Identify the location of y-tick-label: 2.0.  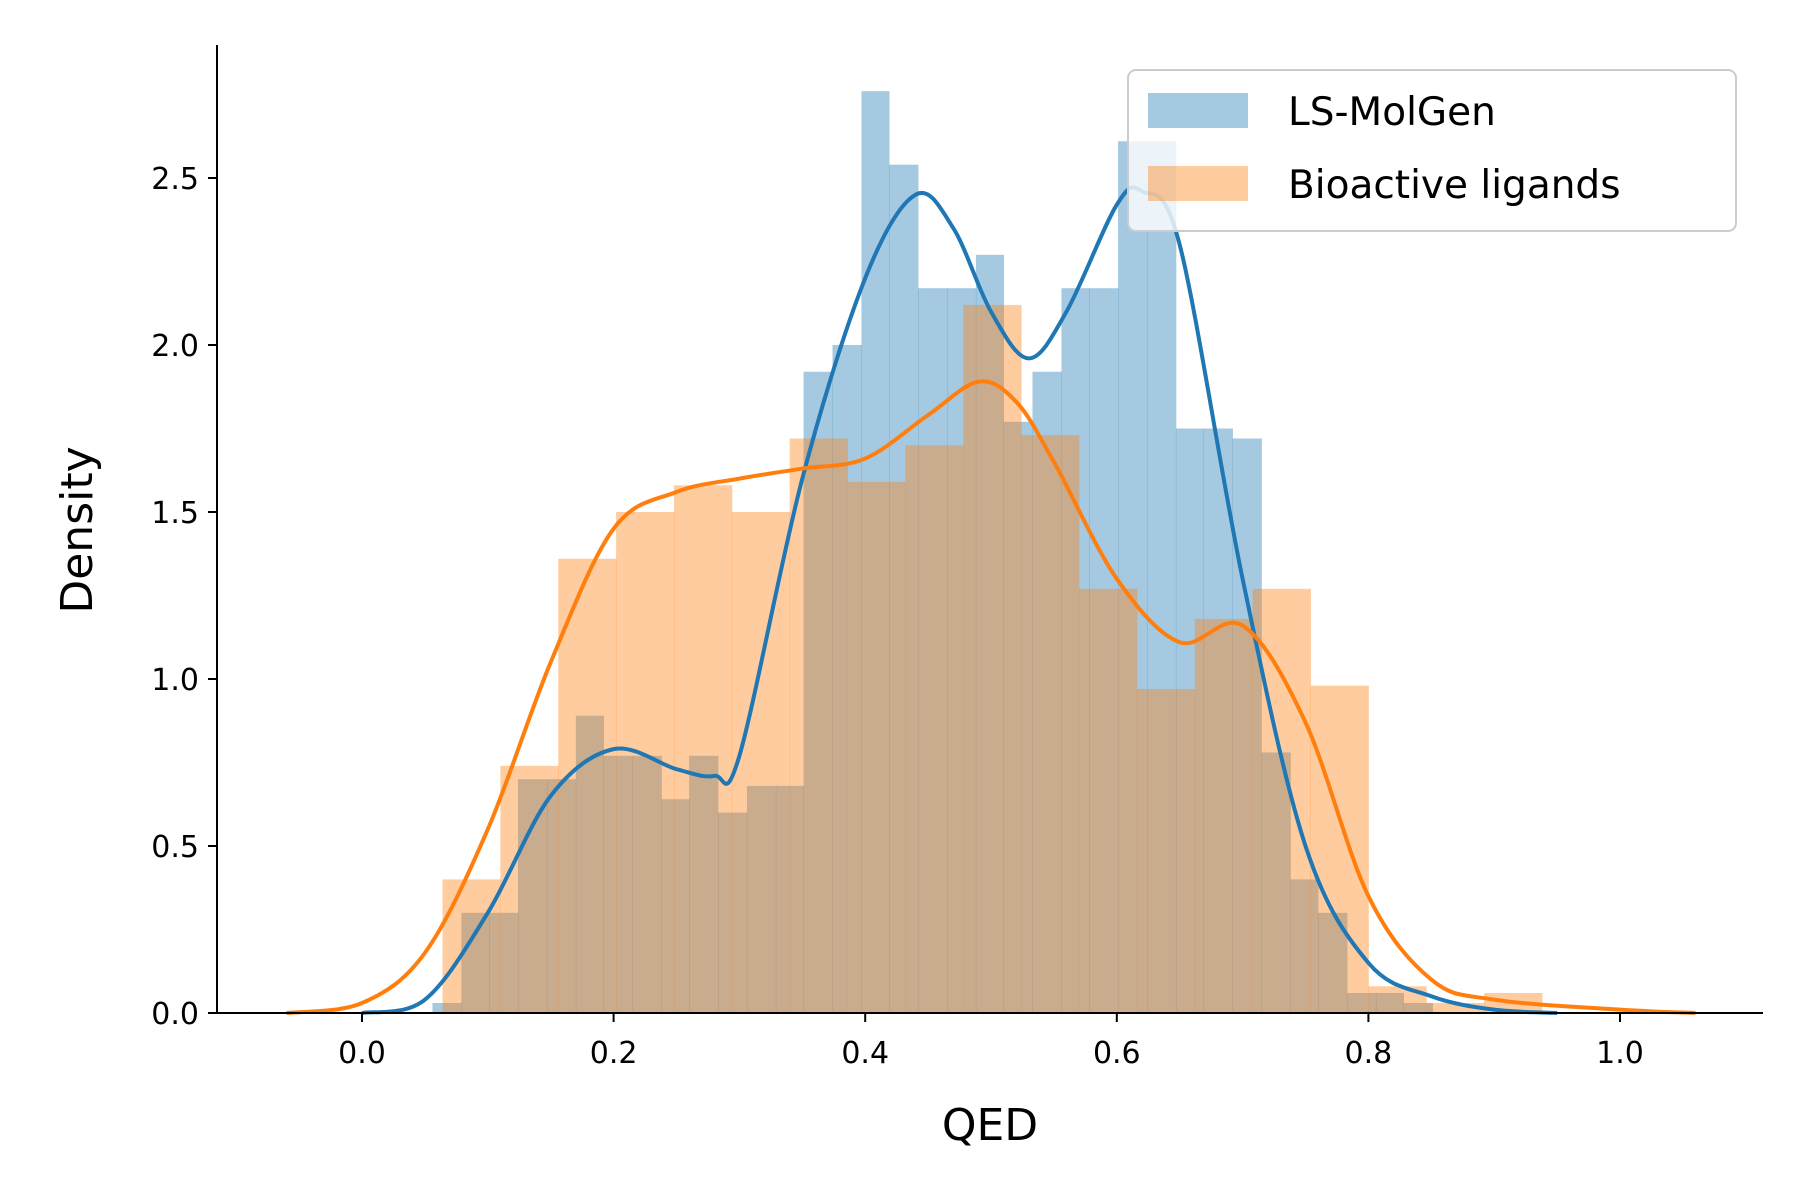
(175, 346).